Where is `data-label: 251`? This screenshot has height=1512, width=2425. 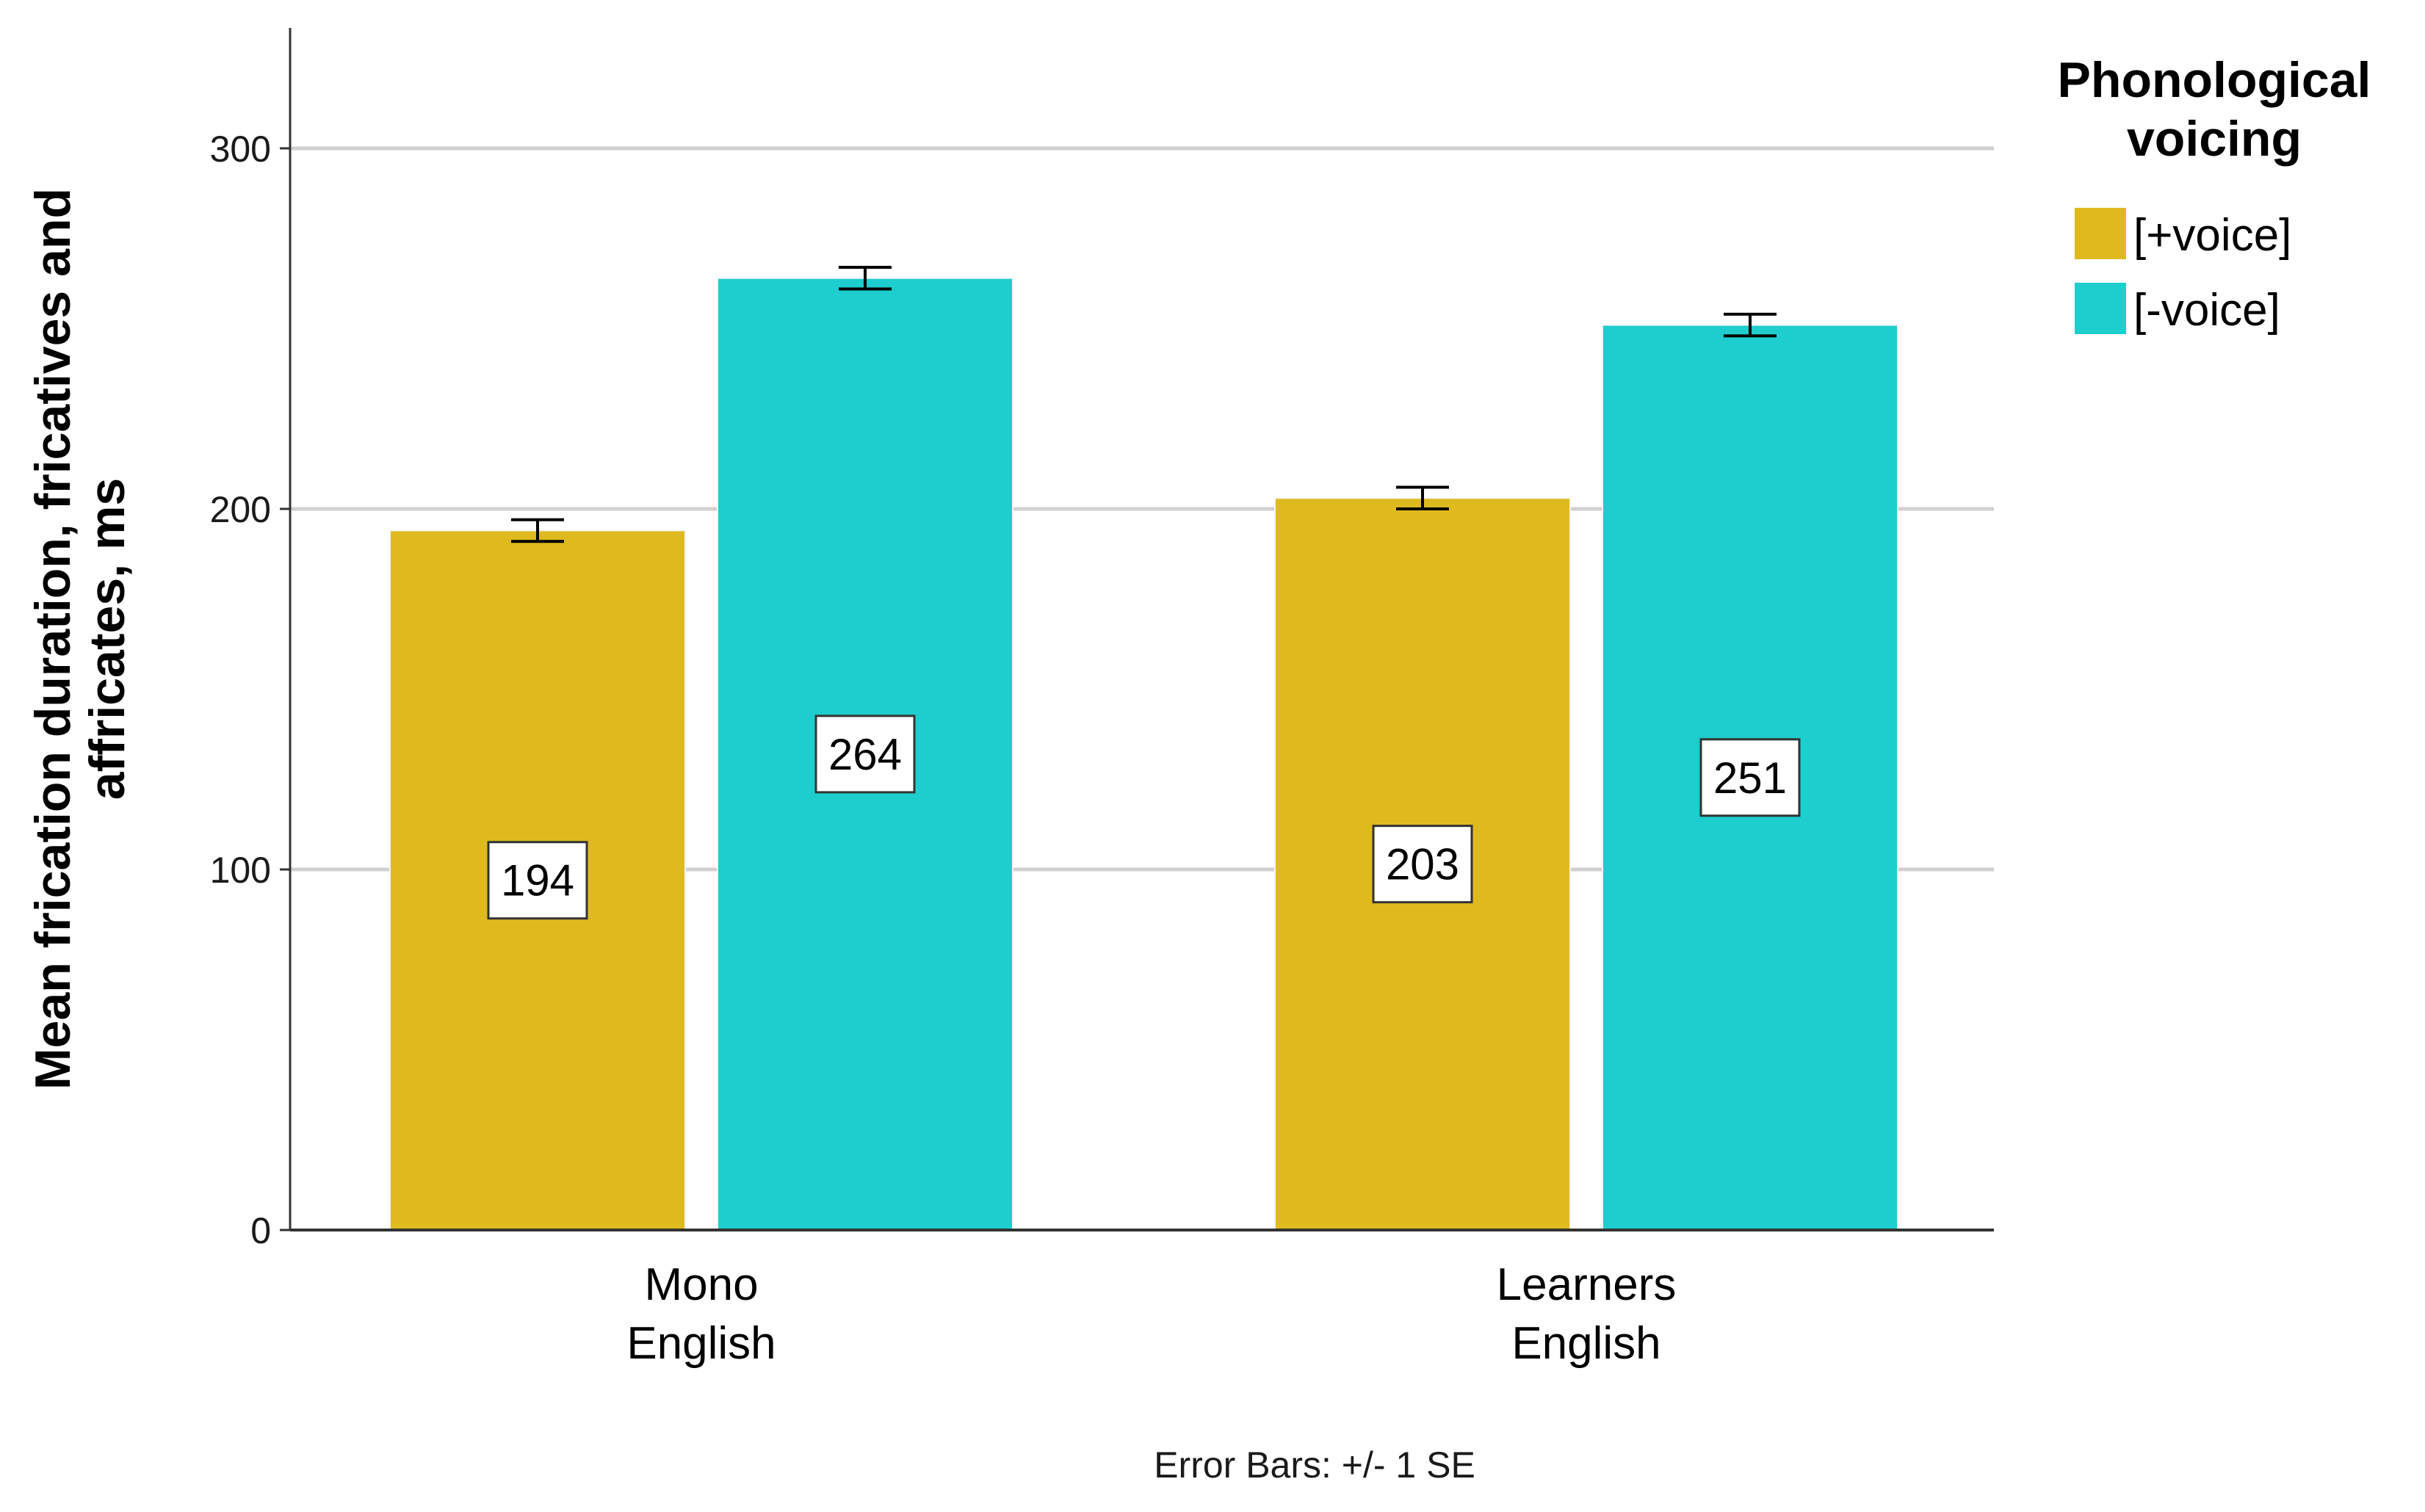 data-label: 251 is located at coordinates (1750, 778).